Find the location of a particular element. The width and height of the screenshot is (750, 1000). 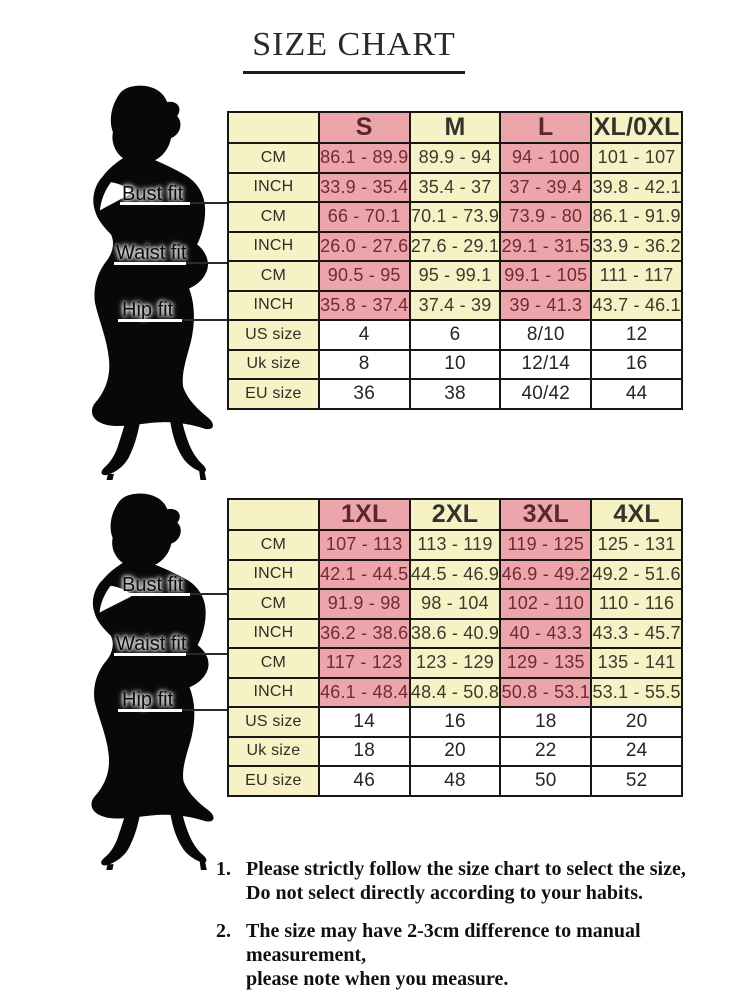

size-value-cell: 14 is located at coordinates (364, 722).